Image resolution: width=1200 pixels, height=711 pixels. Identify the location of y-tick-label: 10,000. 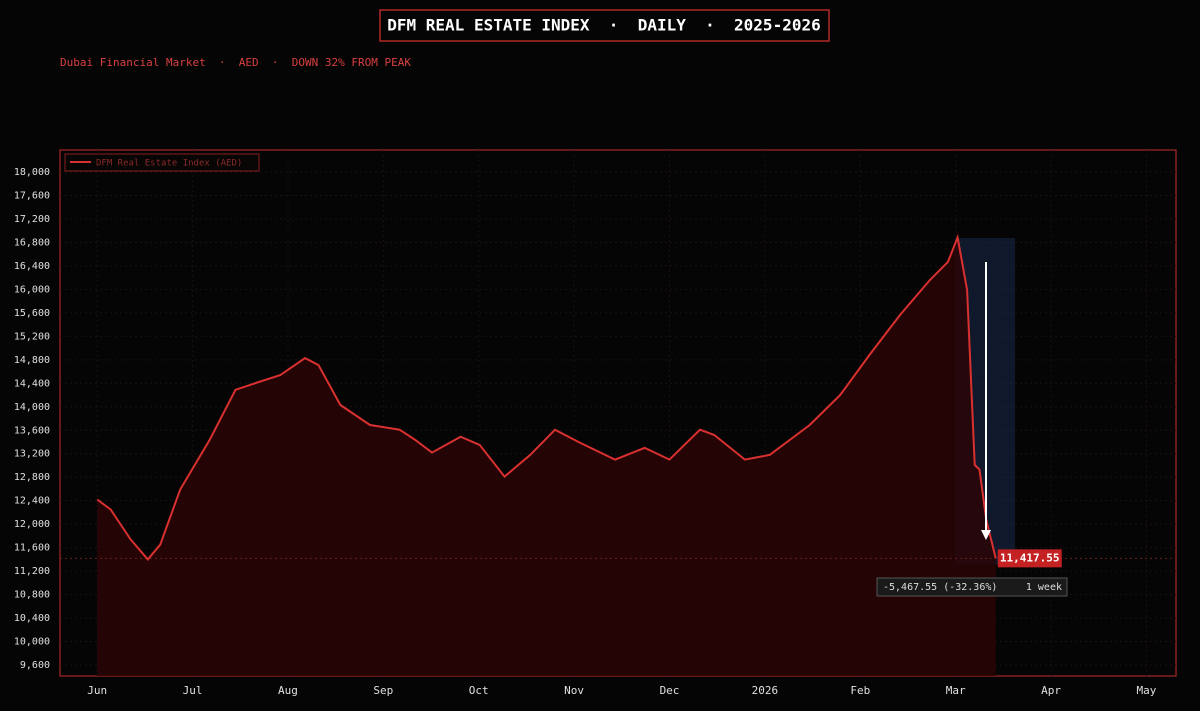
(32, 642).